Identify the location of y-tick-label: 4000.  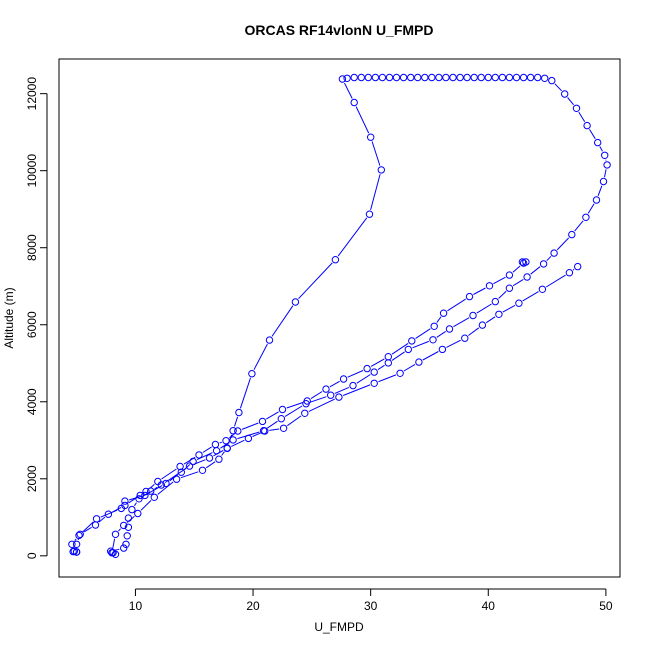
(32, 401).